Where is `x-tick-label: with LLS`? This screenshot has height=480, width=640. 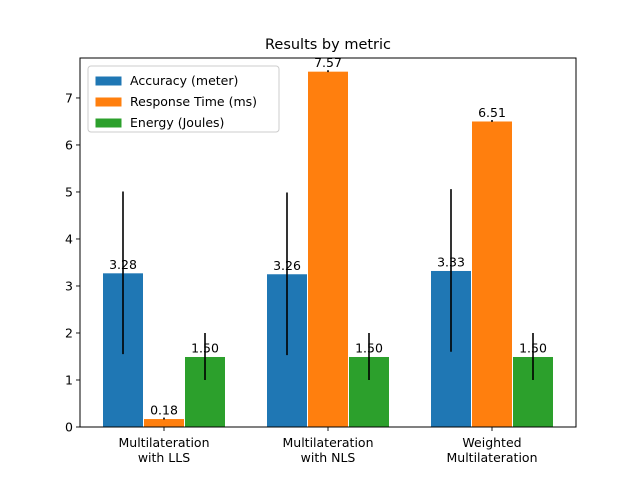 x-tick-label: with LLS is located at coordinates (164, 457).